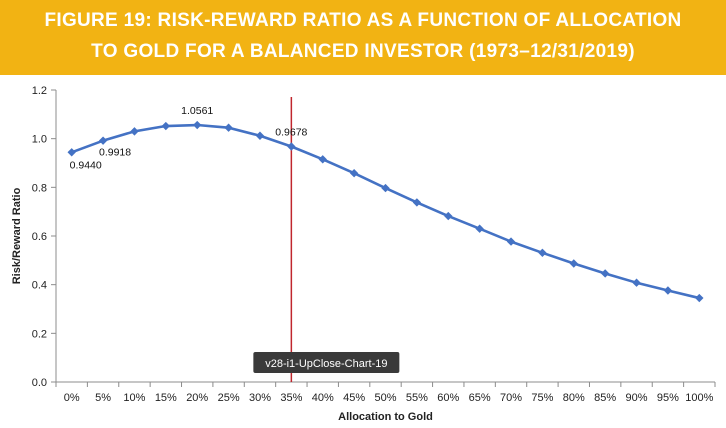  Describe the element at coordinates (291, 133) in the screenshot. I see `data-label: 0.9678` at that location.